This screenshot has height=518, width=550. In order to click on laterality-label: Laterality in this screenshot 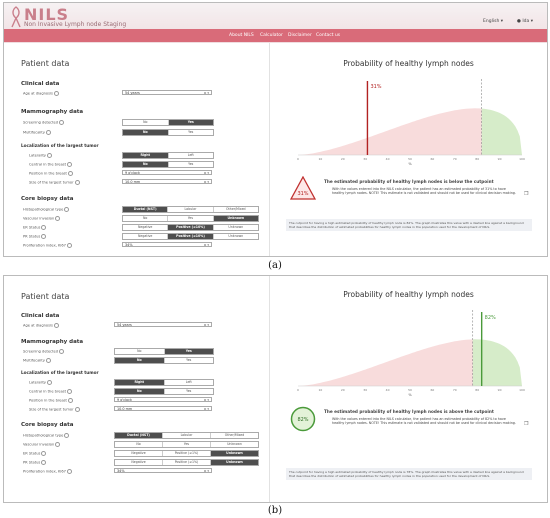, I will do `click(41, 155)`.